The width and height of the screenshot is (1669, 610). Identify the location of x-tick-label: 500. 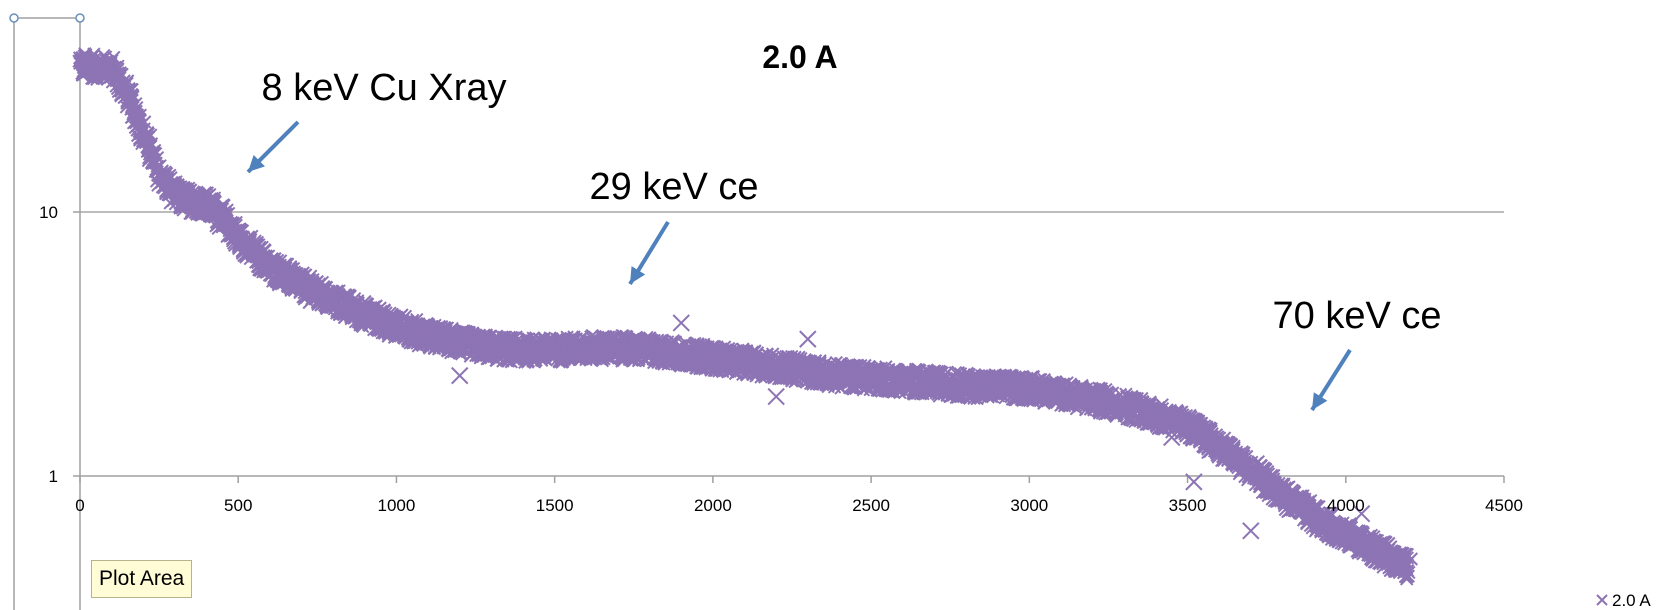
(238, 505).